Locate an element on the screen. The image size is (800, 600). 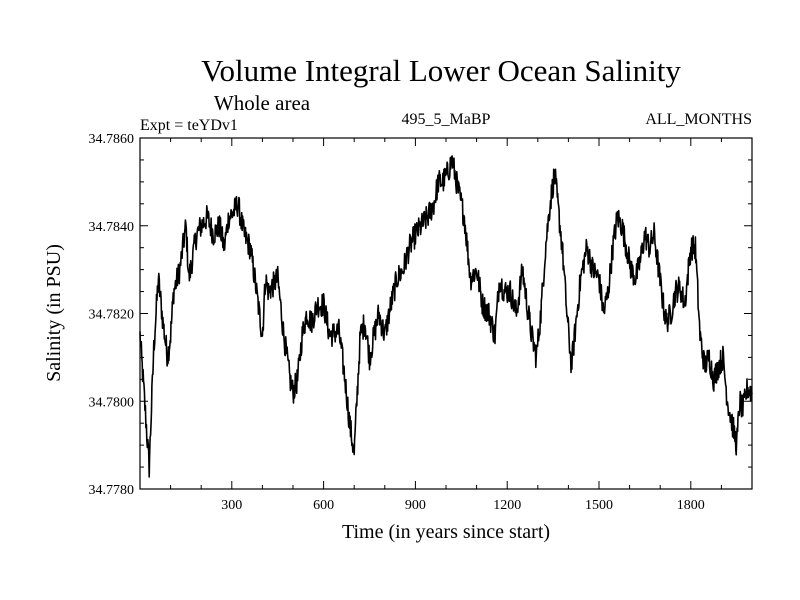
run-label: 495_5_MaBP is located at coordinates (446, 119).